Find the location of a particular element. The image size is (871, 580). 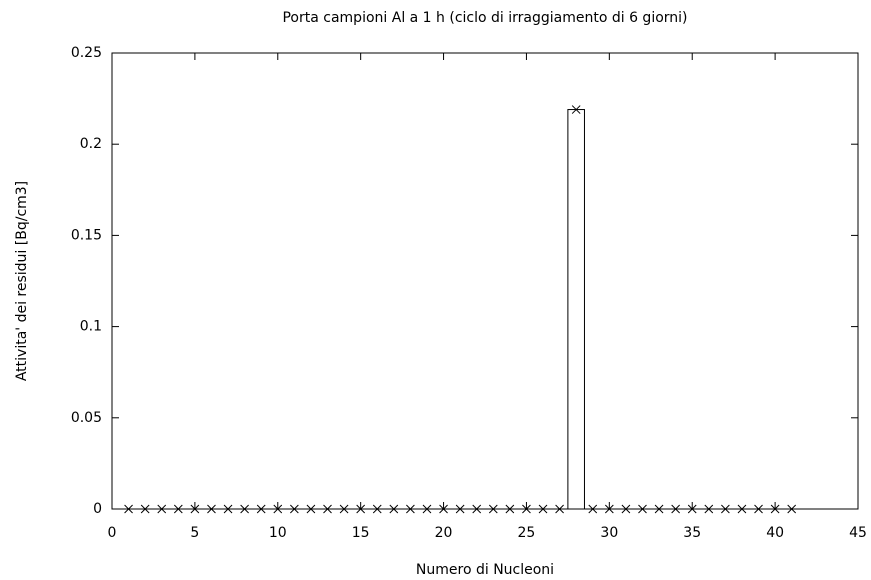

y-tick-label: 0.15 is located at coordinates (86, 235).